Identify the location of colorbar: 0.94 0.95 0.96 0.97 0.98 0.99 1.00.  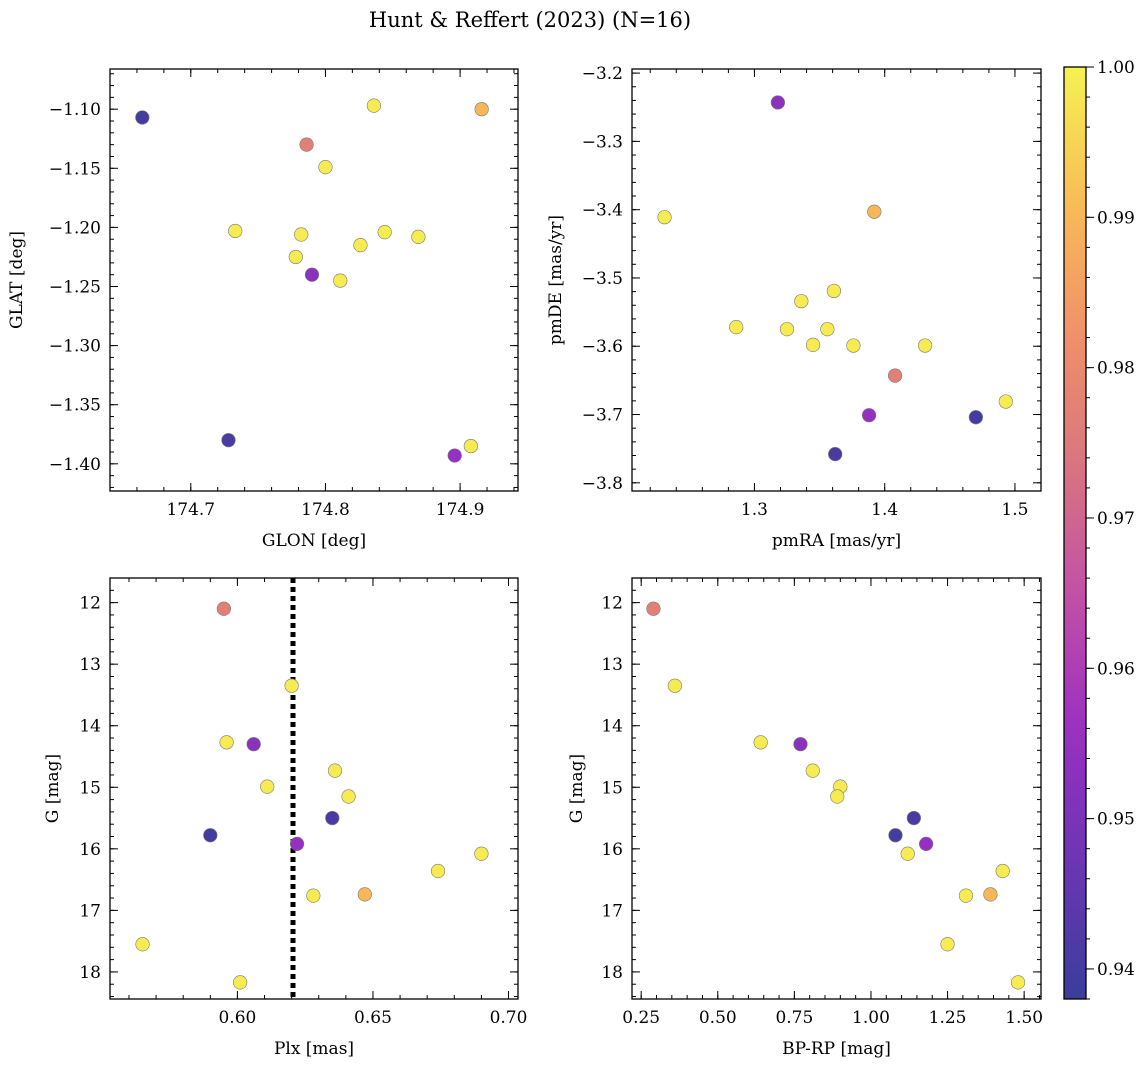
(1099, 529).